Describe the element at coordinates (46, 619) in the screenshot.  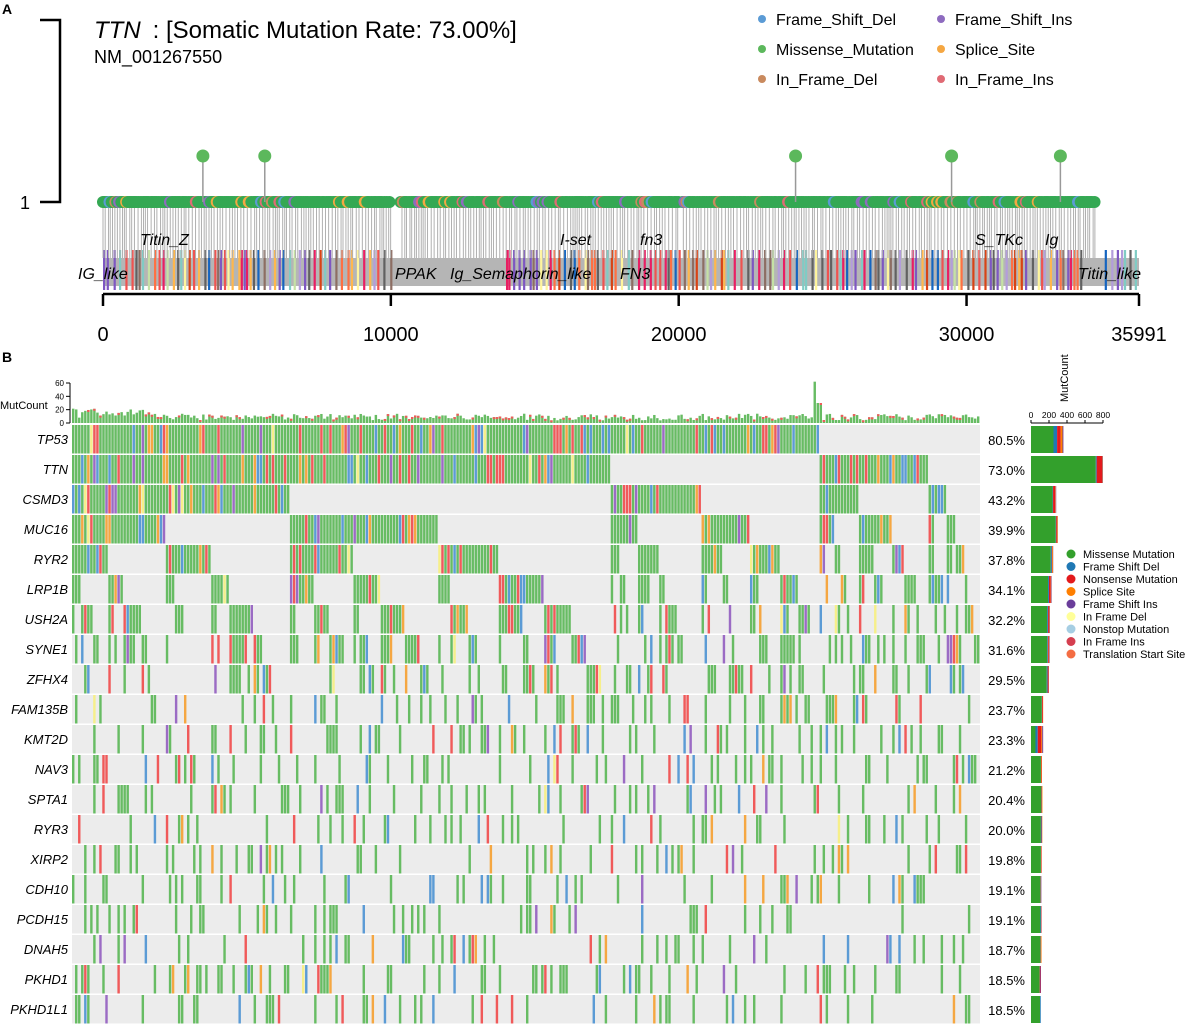
I see `gene-label: USH2A` at that location.